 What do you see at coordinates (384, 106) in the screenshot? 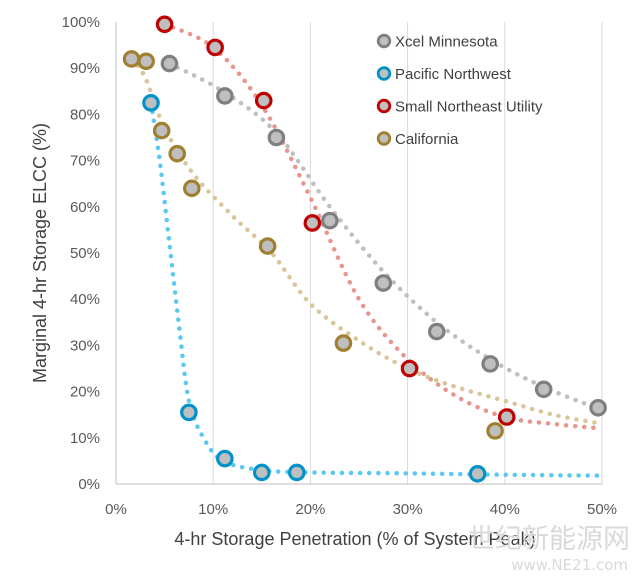
I see `legend-marker-small-northeast-utility` at bounding box center [384, 106].